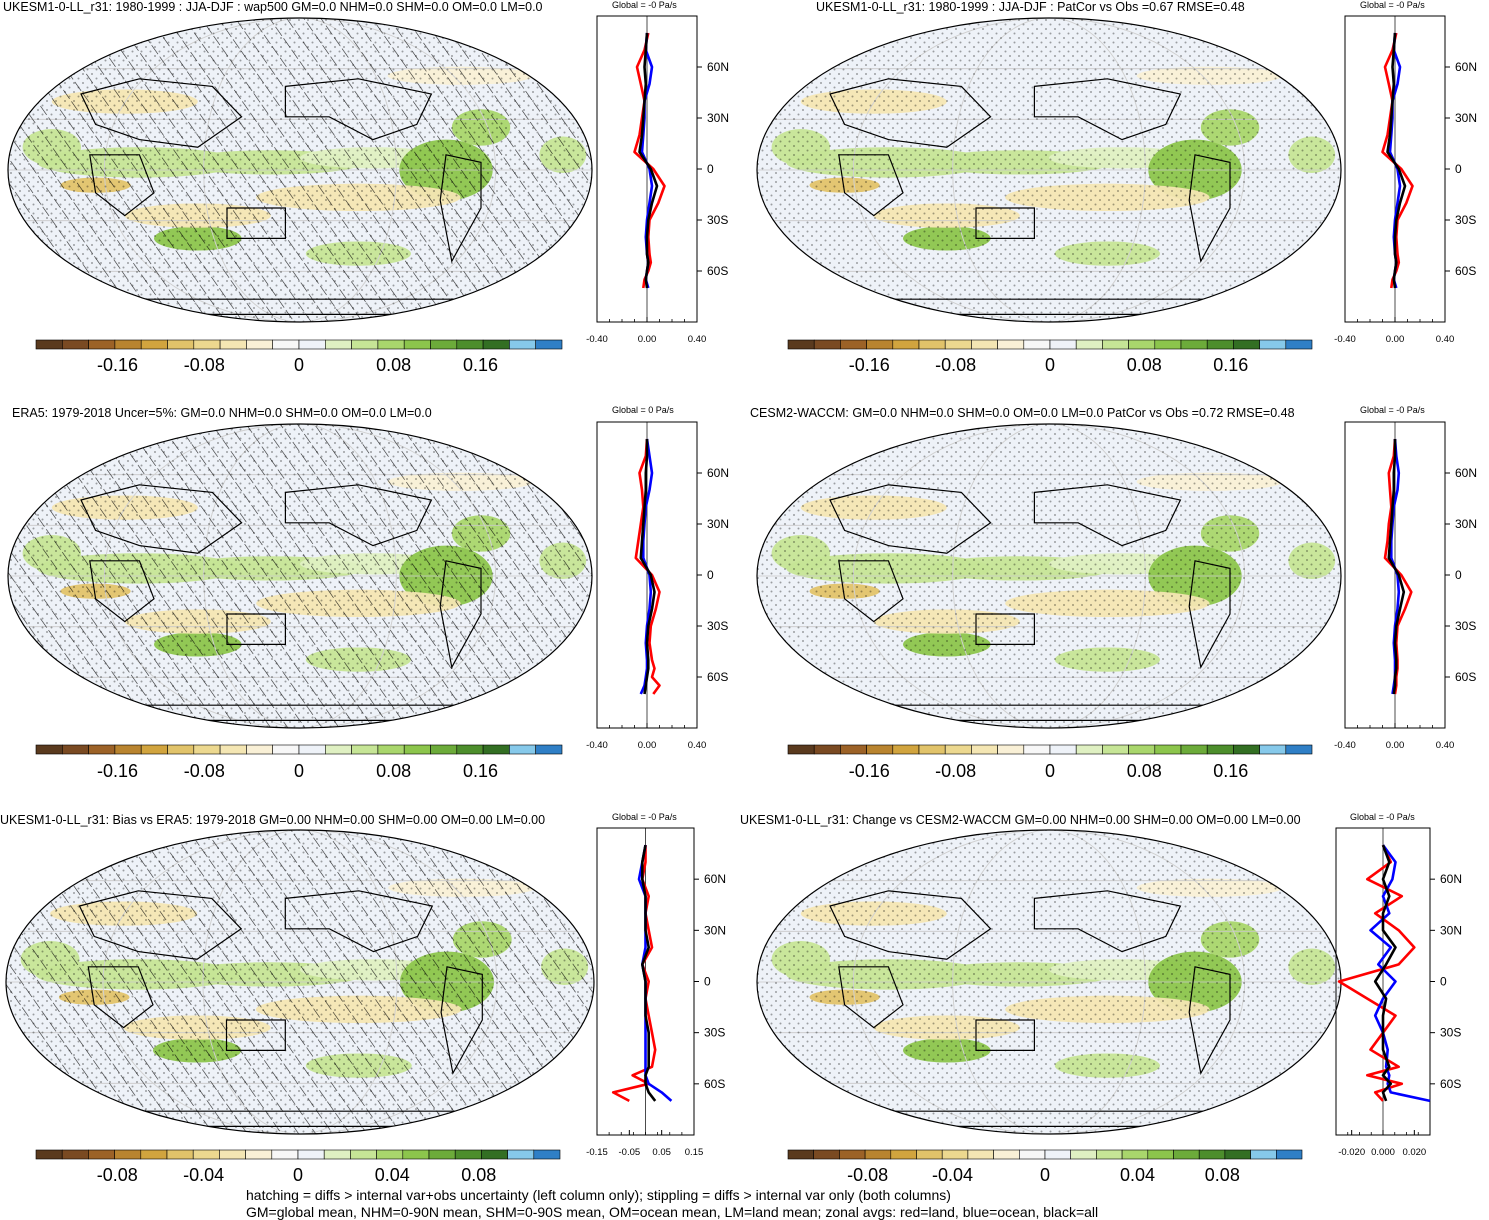 This screenshot has width=1489, height=1220. Describe the element at coordinates (117, 365) in the screenshot. I see `colorbar-label: -0.16` at that location.